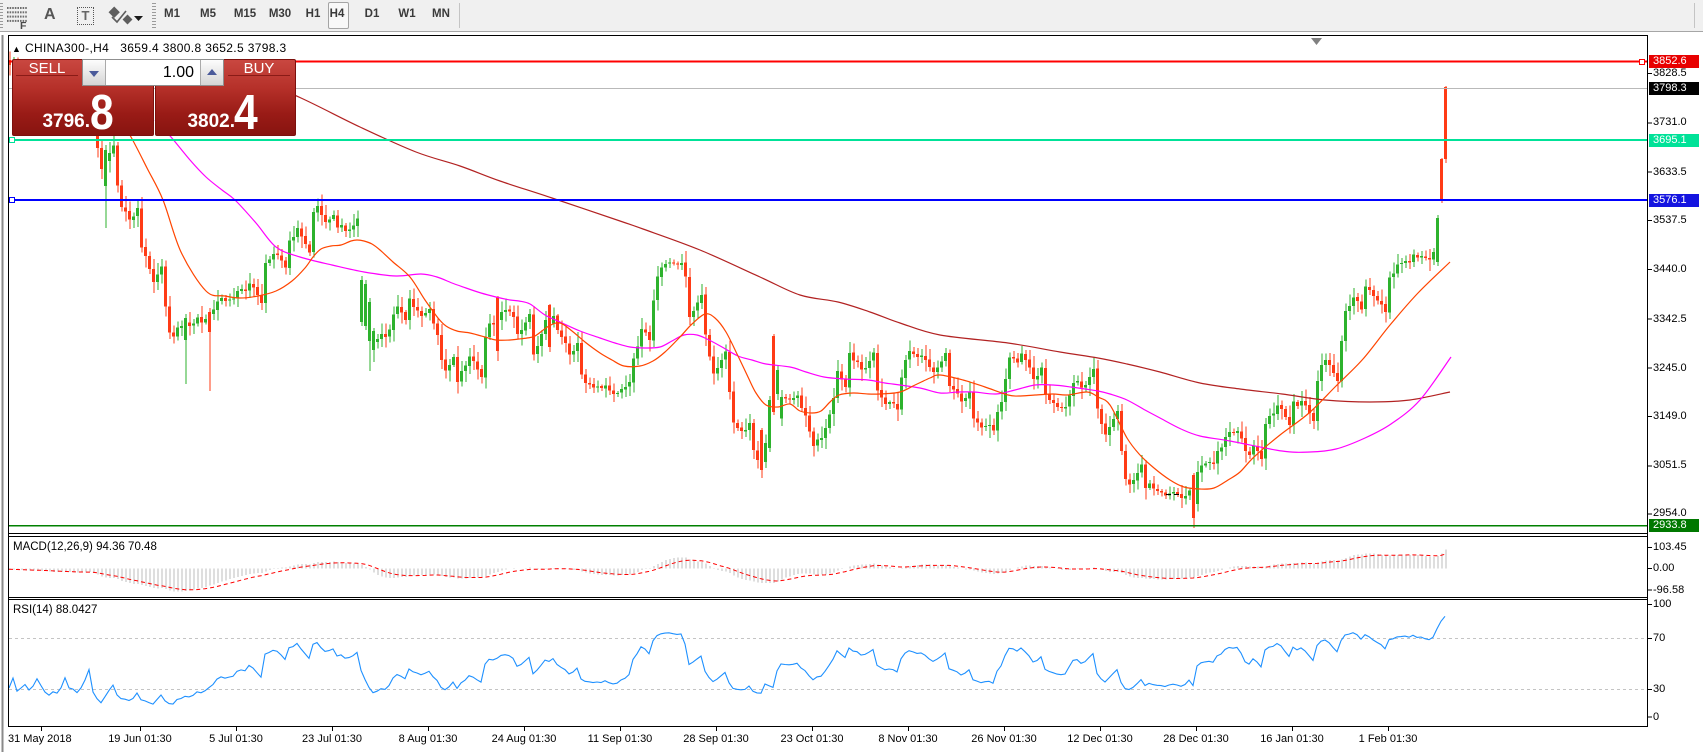 Image resolution: width=1703 pixels, height=752 pixels. Describe the element at coordinates (23, 26) in the screenshot. I see `svg-text: F` at that location.